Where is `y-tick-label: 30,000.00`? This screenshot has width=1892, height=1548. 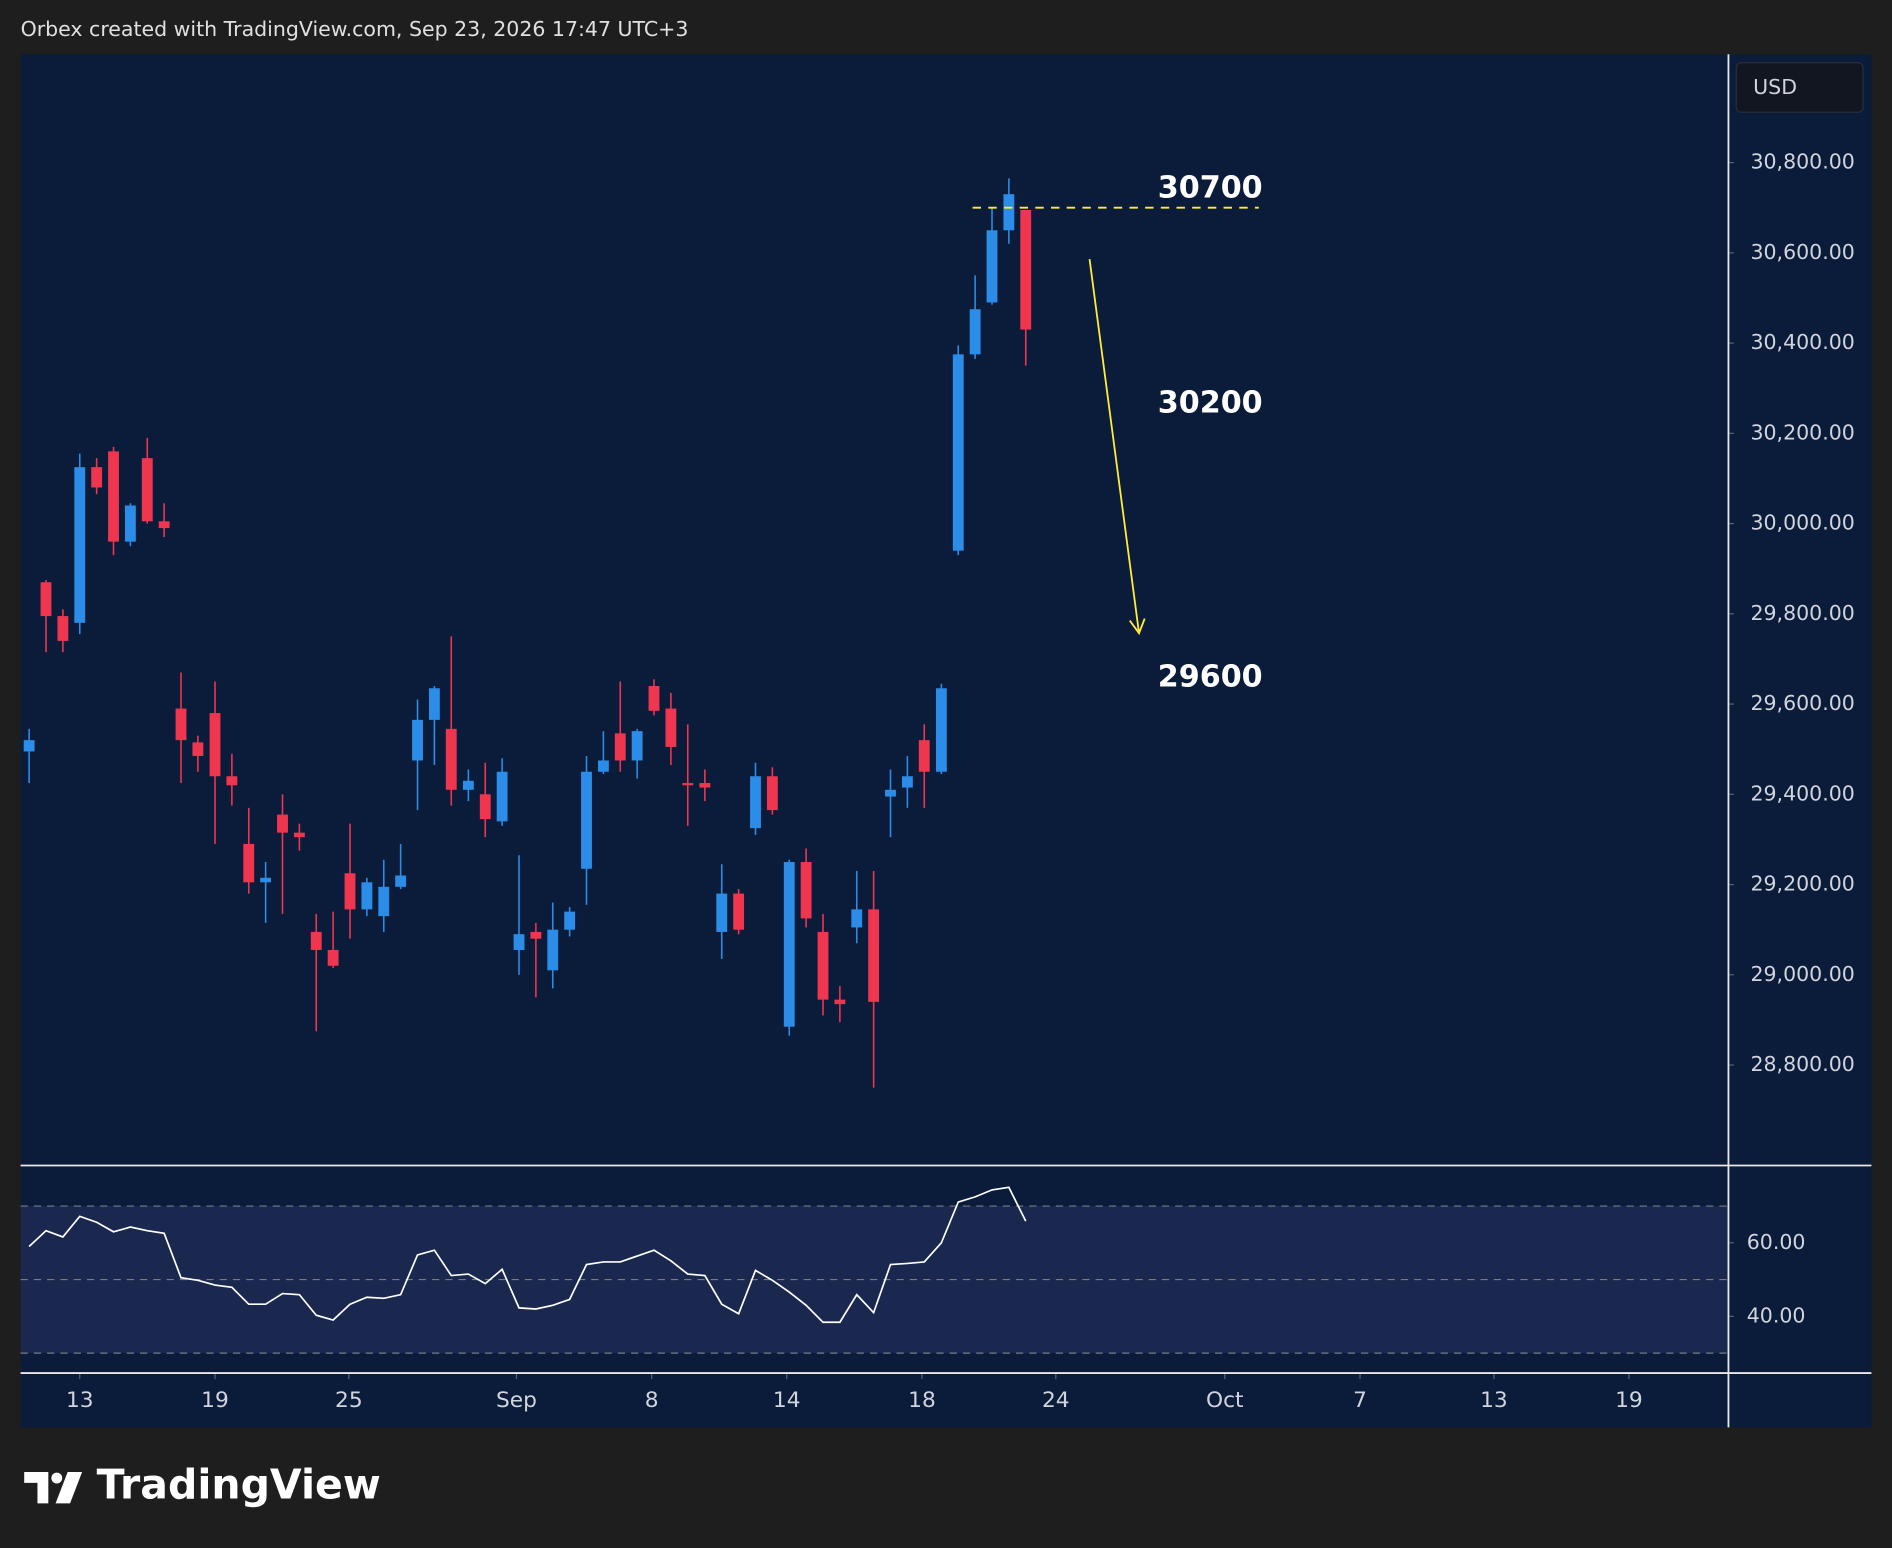 y-tick-label: 30,000.00 is located at coordinates (1802, 523).